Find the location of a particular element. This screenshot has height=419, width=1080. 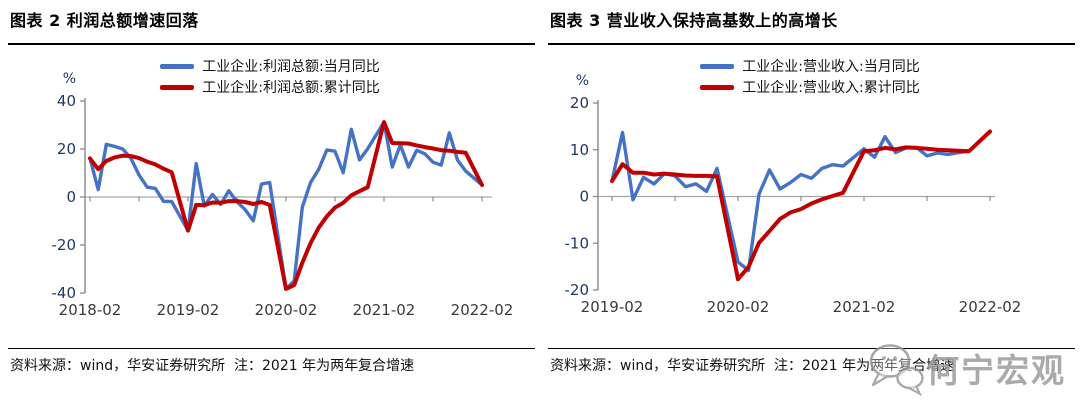

chart-legend: 工业企业:利润总额:当月同比 工业企业:利润总额:累计同比 is located at coordinates (270, 76).